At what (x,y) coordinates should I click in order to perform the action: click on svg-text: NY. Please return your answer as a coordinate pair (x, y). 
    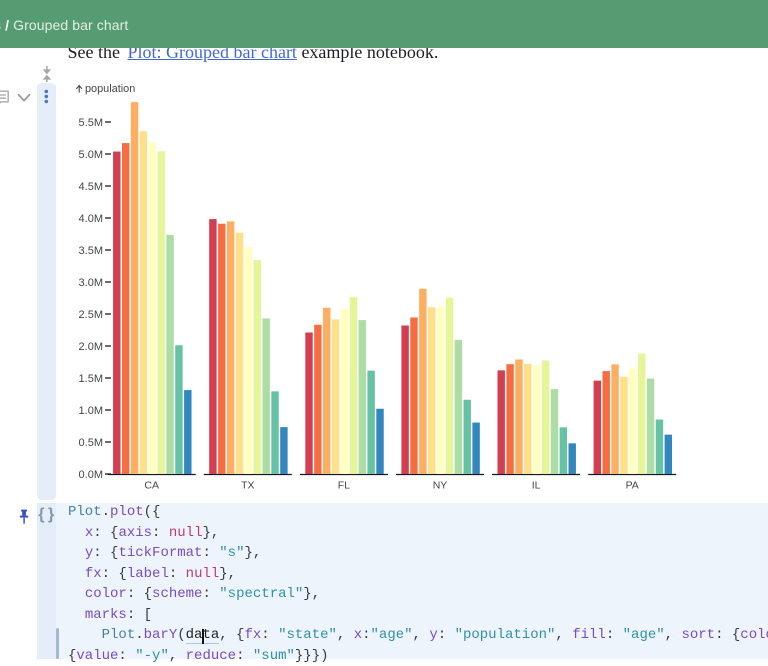
    Looking at the image, I should click on (440, 486).